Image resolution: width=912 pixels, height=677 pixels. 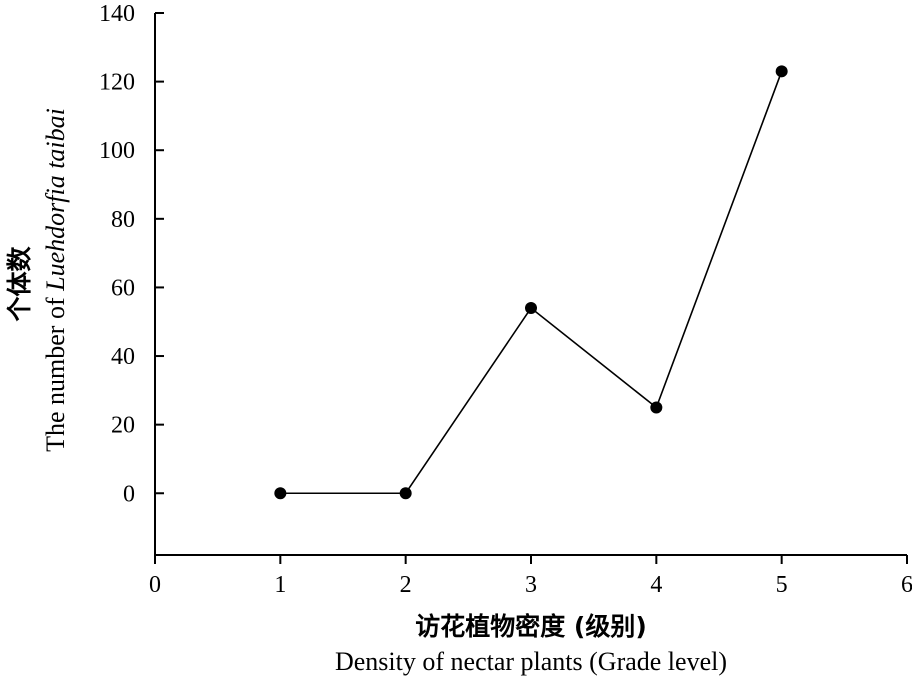 I want to click on x-tick-label: 6, so click(x=906, y=585).